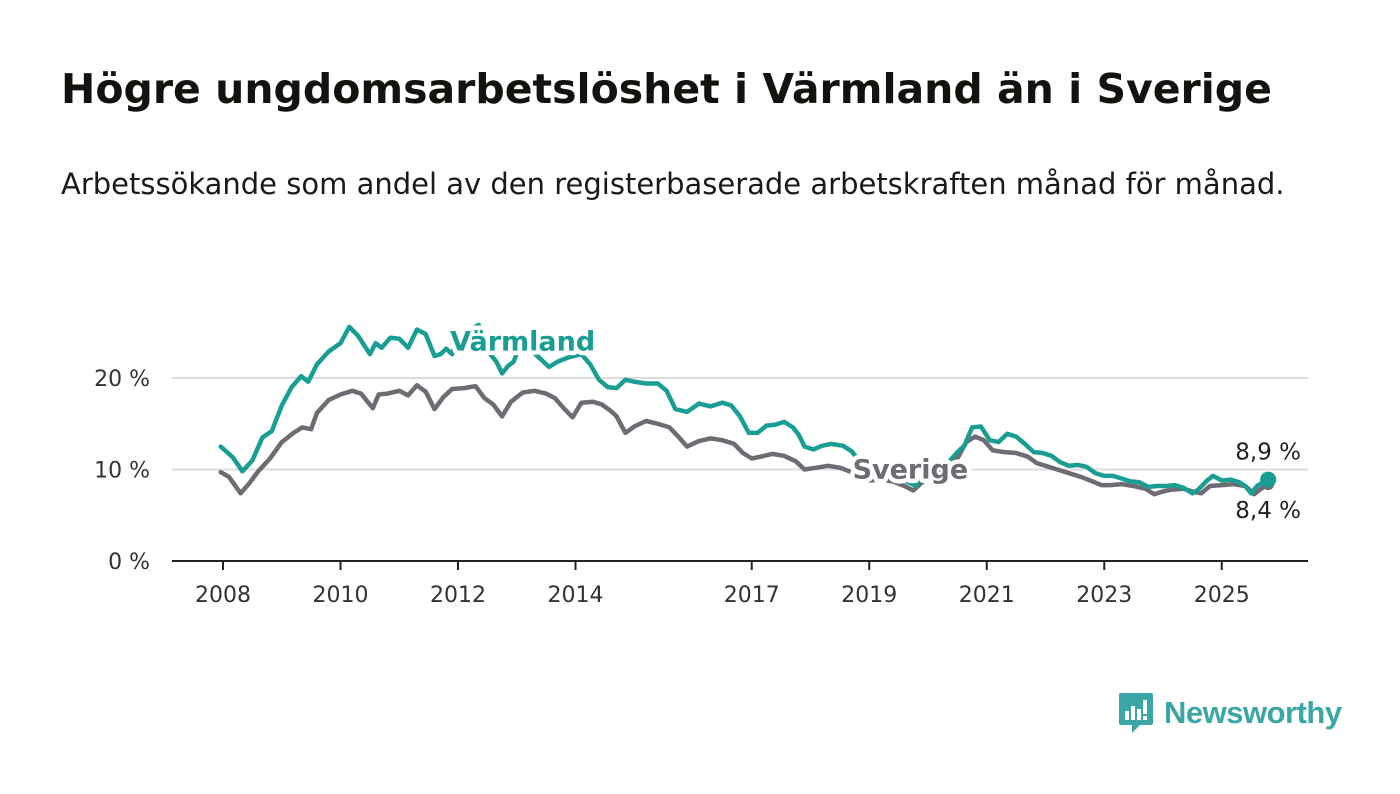  I want to click on y-tick-label: 10 %, so click(122, 471).